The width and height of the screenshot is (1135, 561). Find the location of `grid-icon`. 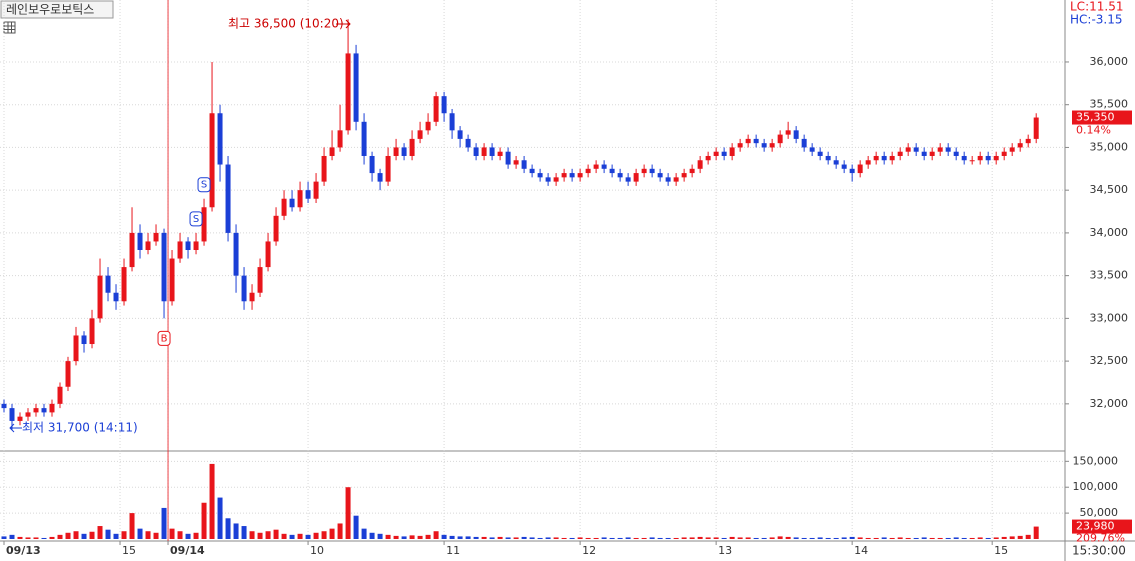

grid-icon is located at coordinates (9, 27).